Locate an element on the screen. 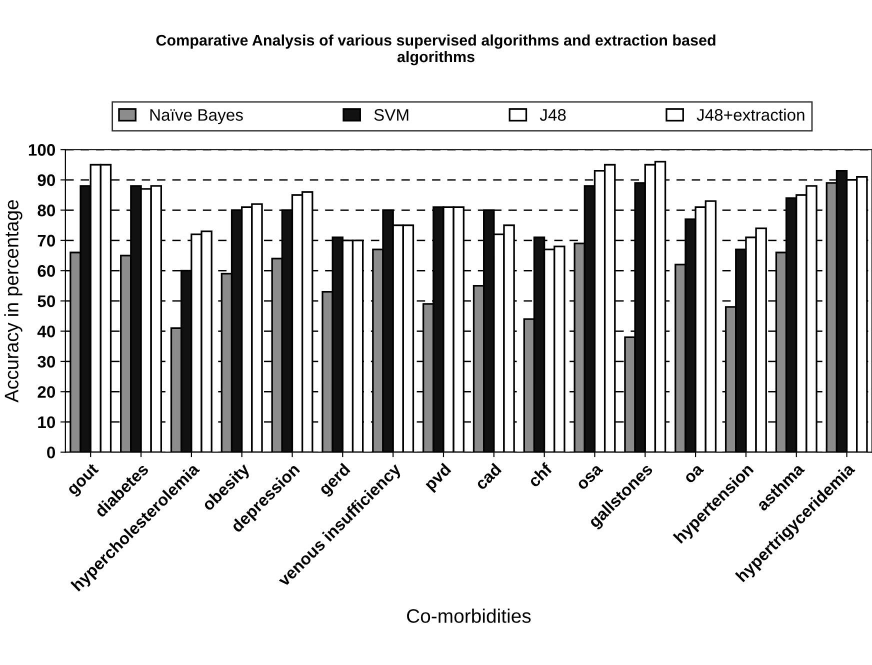  y-tick-label: 70 is located at coordinates (46, 240).